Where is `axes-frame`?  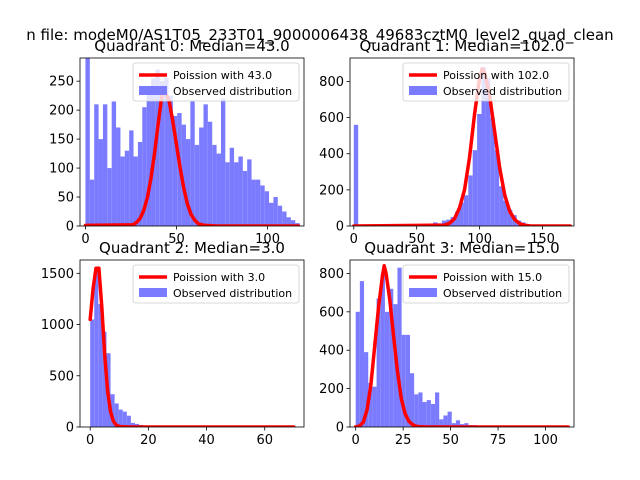 axes-frame is located at coordinates (462, 142).